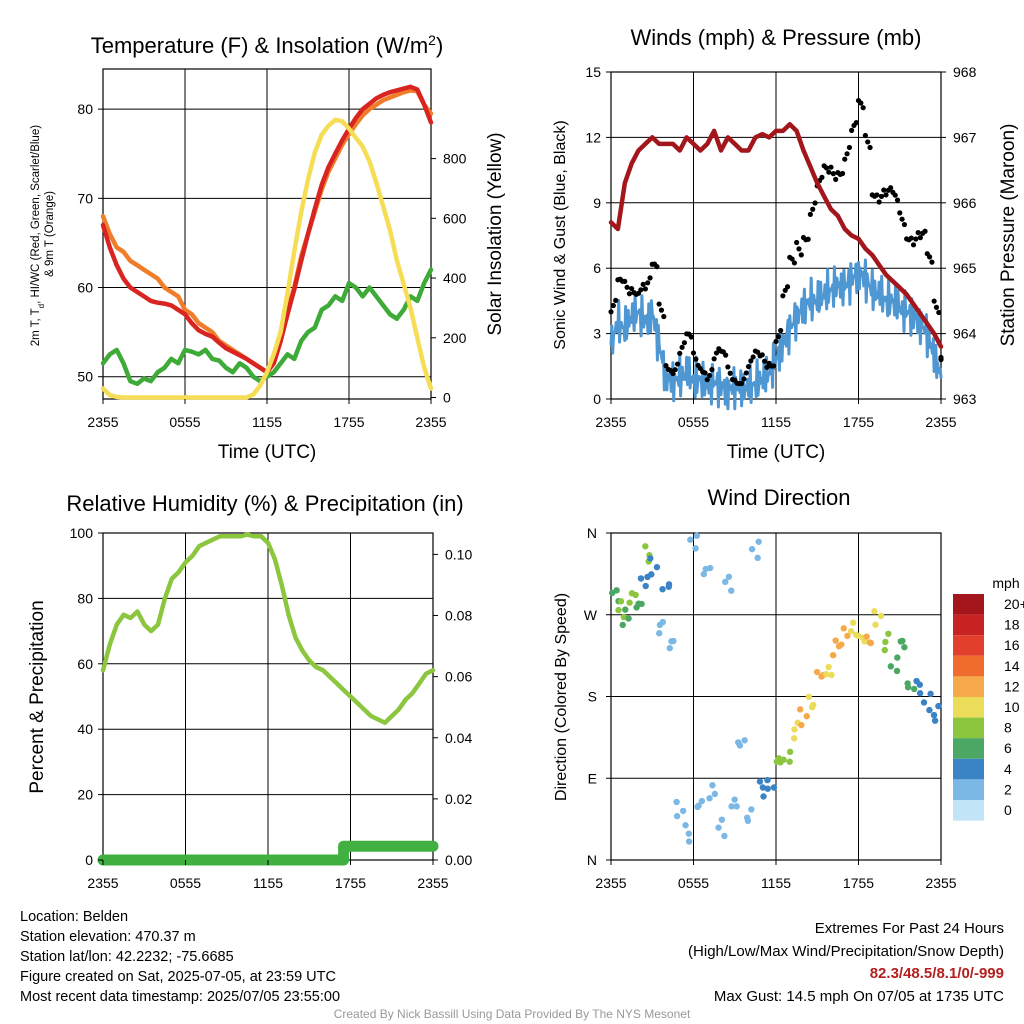 The width and height of the screenshot is (1024, 1024). What do you see at coordinates (770, 708) in the screenshot?
I see `direction-axes: 2355 0555 1155 1755 2355 N E S W N` at bounding box center [770, 708].